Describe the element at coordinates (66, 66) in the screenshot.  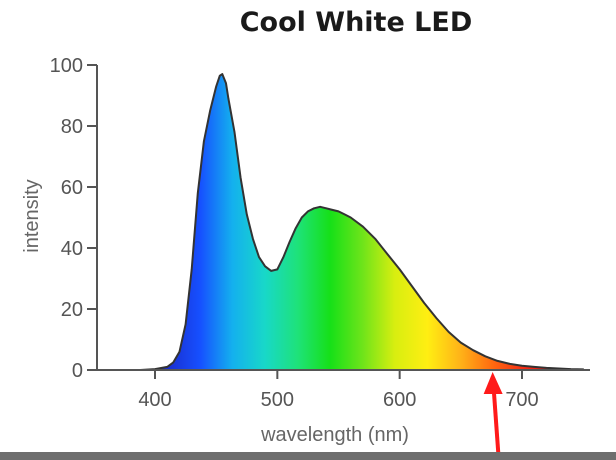
I see `y-tick-label: 100` at that location.